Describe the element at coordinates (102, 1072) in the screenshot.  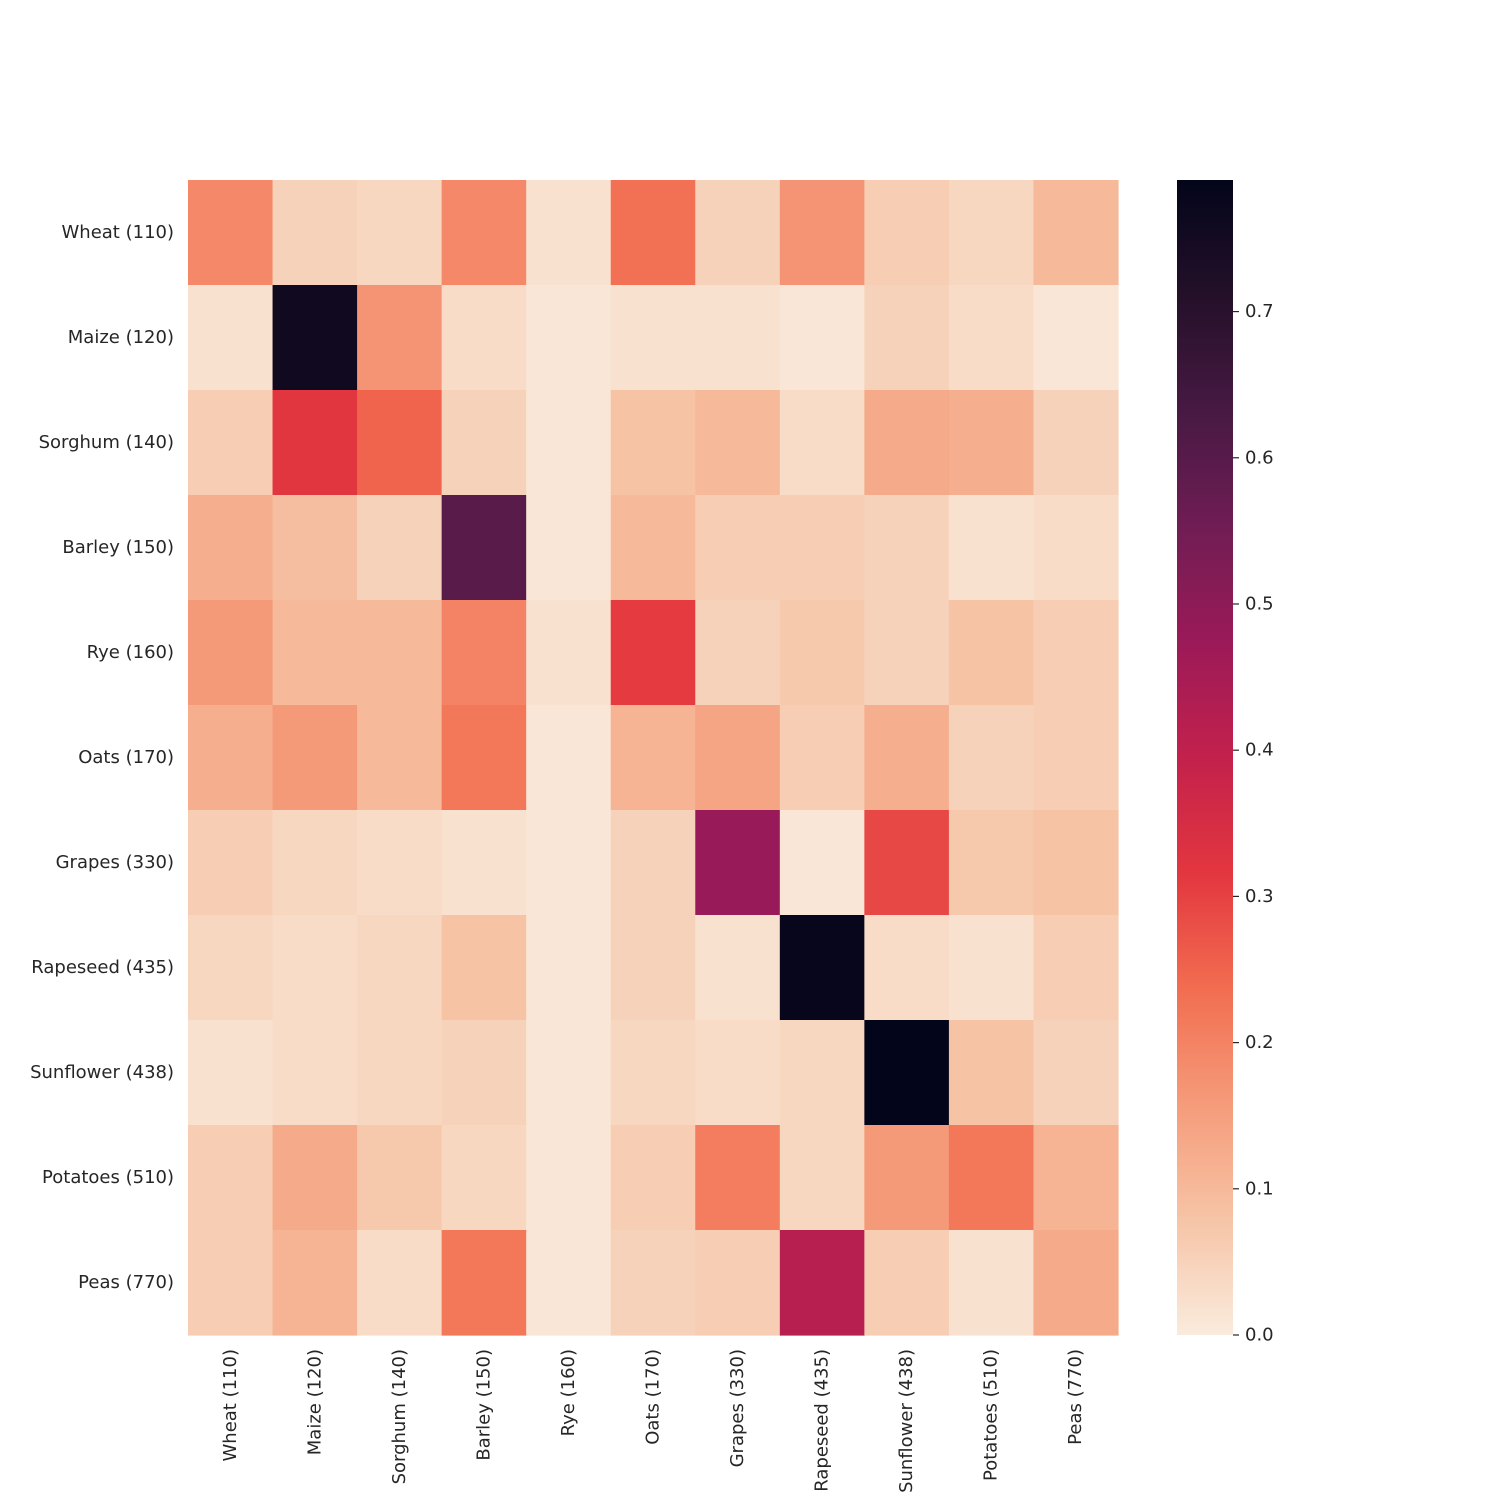
I see `row-label: Sunflower (438)` at that location.